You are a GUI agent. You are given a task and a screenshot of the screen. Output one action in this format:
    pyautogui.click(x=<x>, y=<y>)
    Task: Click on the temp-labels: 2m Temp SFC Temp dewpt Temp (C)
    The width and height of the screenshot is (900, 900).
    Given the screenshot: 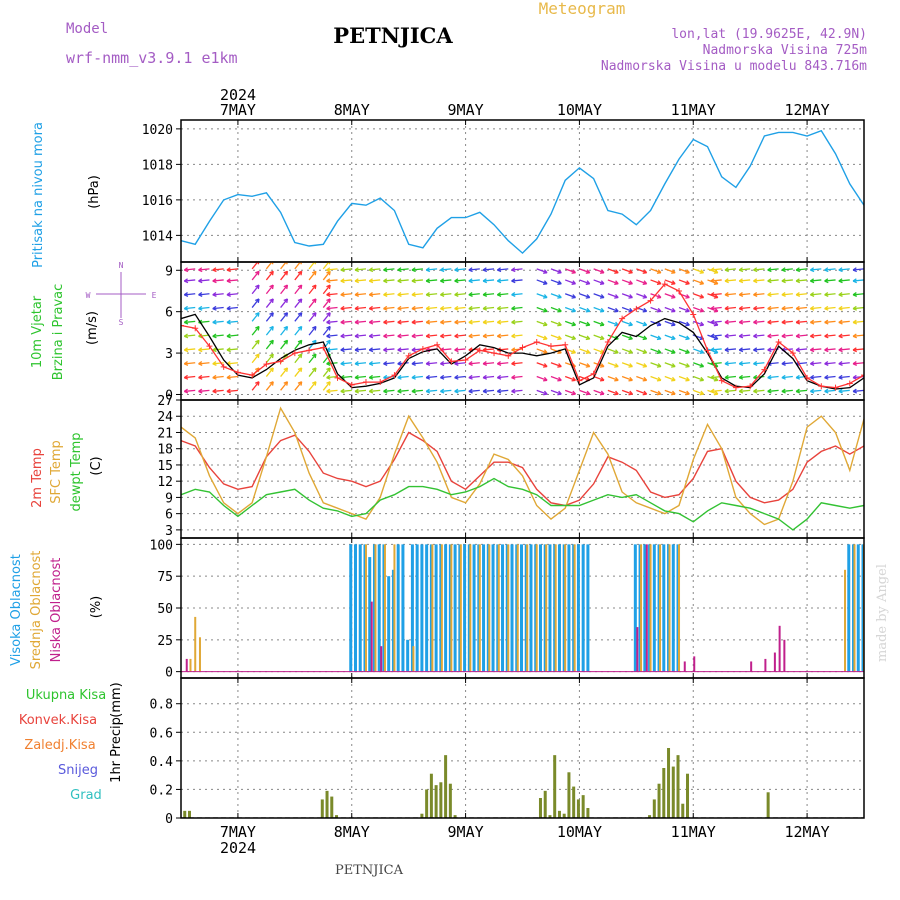 What is the action you would take?
    pyautogui.click(x=67, y=471)
    